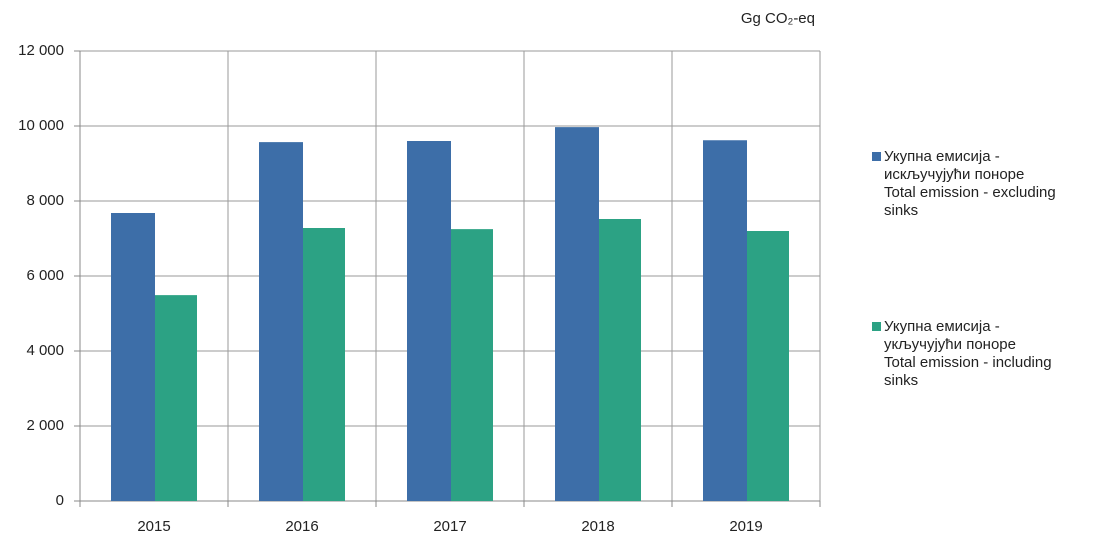 The height and width of the screenshot is (536, 1098). Describe the element at coordinates (45, 350) in the screenshot. I see `y-tick-label: 4 000` at that location.